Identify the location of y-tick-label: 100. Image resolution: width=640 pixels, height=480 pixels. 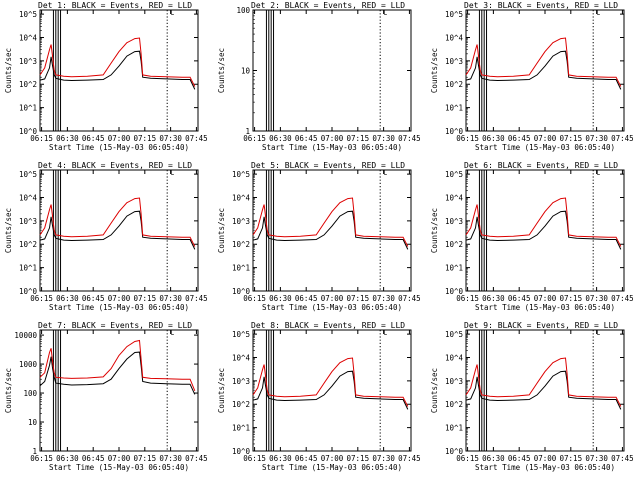
(30, 393).